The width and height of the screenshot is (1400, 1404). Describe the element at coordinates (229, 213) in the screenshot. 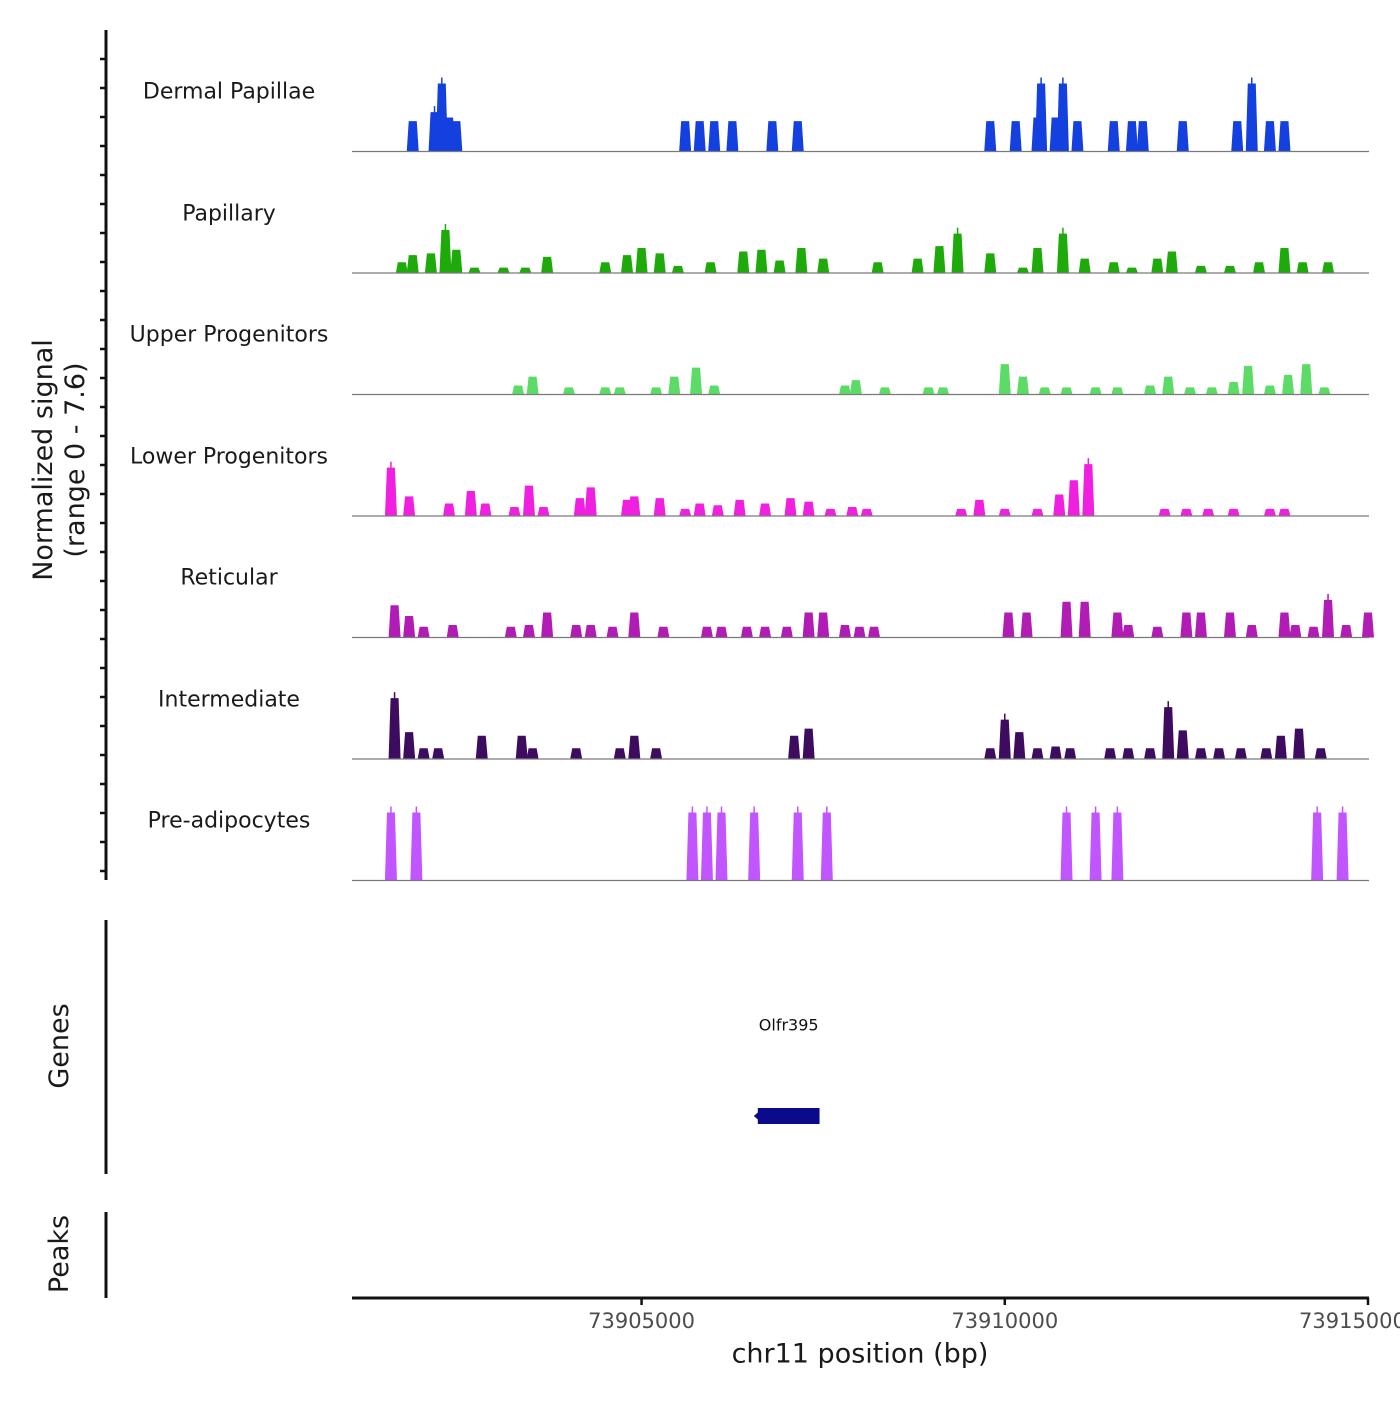

I see `track-label-1: Papillary` at that location.